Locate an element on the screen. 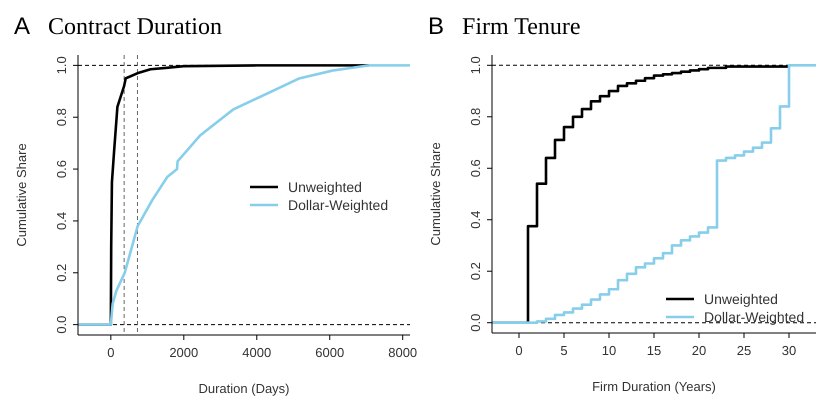  x-tick-label: 2000 is located at coordinates (183, 352).